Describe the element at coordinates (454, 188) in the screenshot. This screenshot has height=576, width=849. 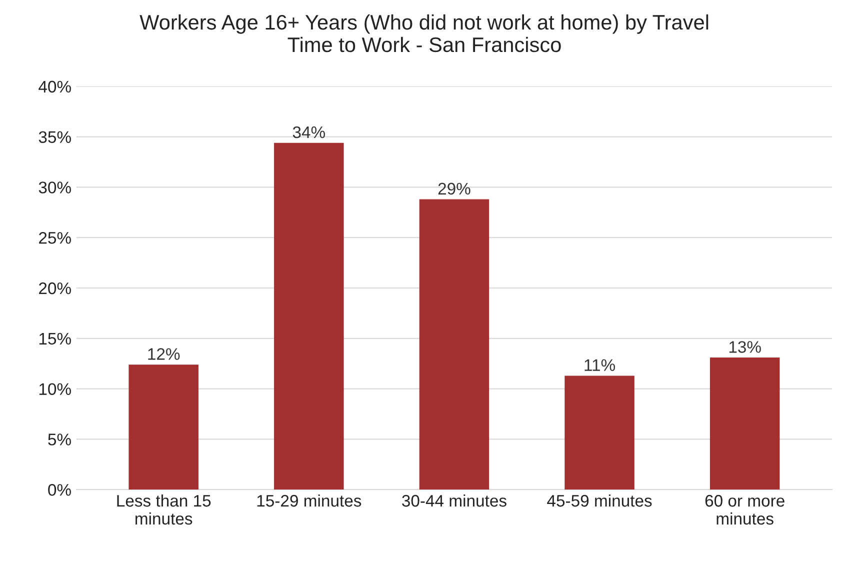
I see `data-label: 29%` at that location.